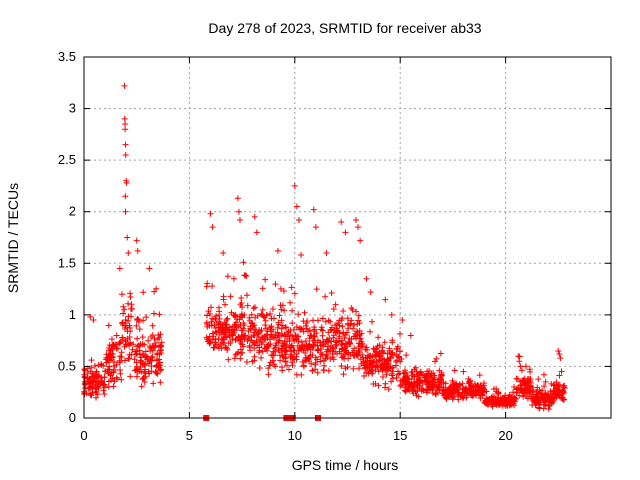 This screenshot has height=480, width=640. What do you see at coordinates (189, 435) in the screenshot?
I see `x-tick-label: 5` at bounding box center [189, 435].